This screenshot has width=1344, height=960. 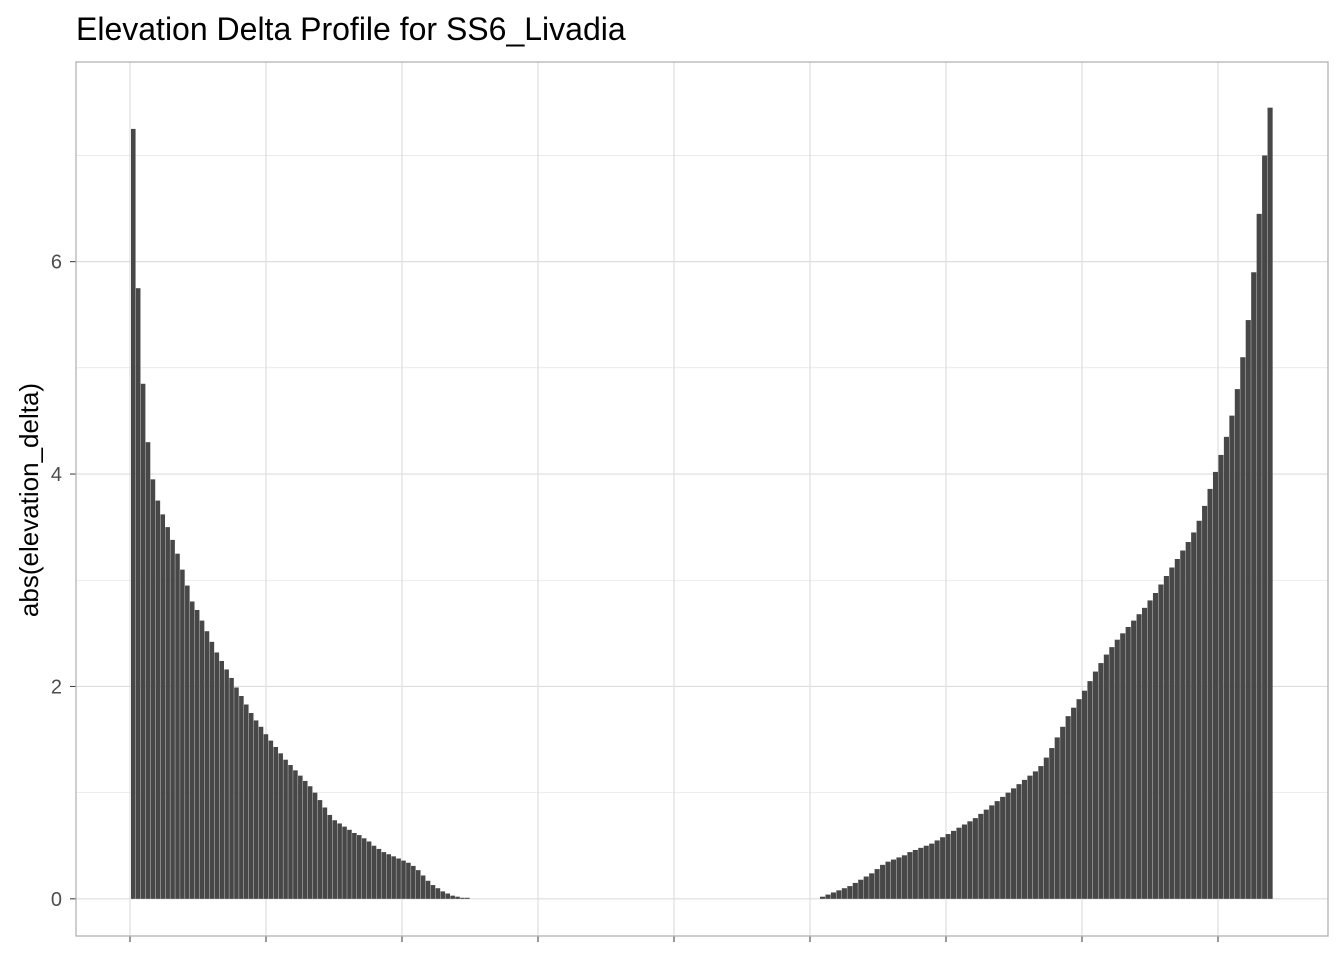 What do you see at coordinates (56, 900) in the screenshot?
I see `y-tick-label: 0` at bounding box center [56, 900].